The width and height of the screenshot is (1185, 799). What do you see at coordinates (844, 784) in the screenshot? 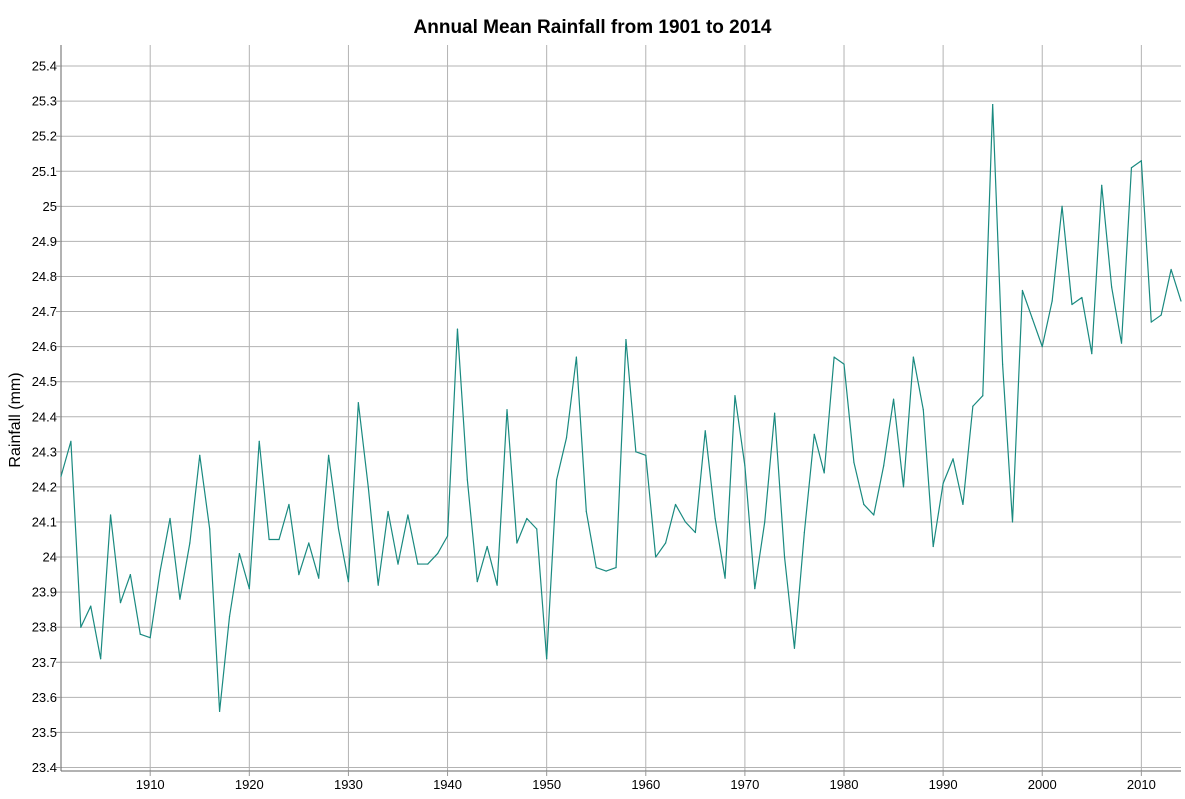
I see `x-tick-label: 1980` at bounding box center [844, 784].